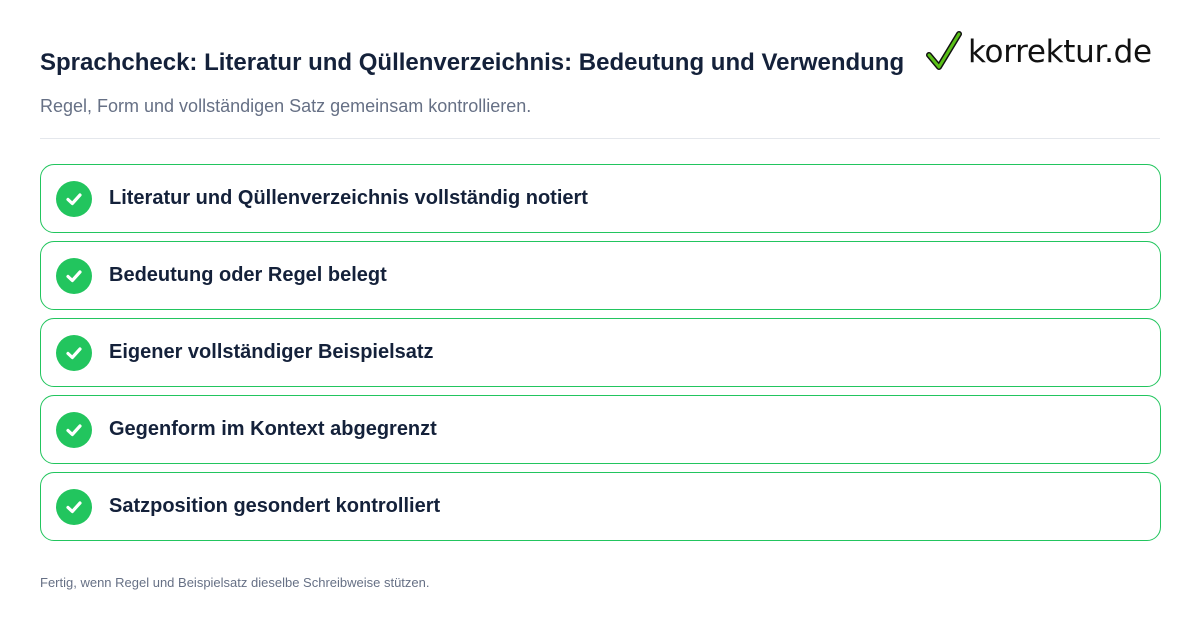 This screenshot has height=630, width=1200. What do you see at coordinates (275, 506) in the screenshot?
I see `checklist-item-label: Satzposition gesondert kontrolliert` at bounding box center [275, 506].